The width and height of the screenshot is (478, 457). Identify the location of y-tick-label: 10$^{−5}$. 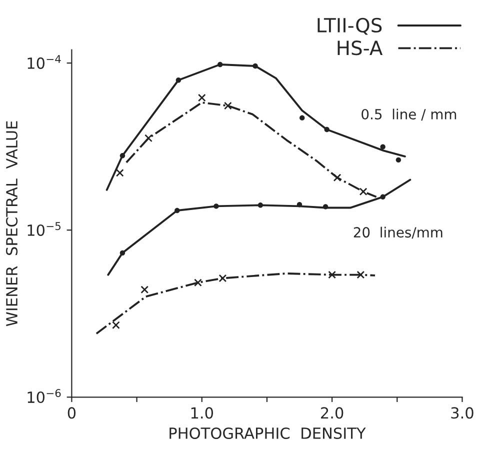
(44, 229).